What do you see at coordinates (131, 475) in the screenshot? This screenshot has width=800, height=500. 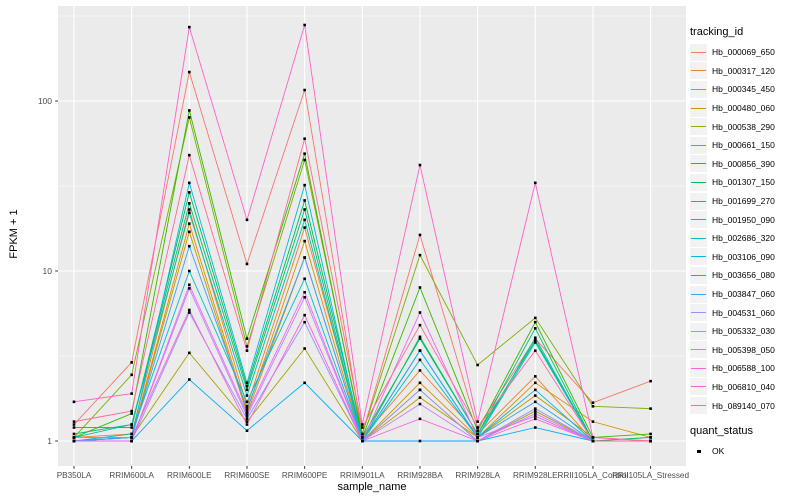 I see `x-tick-label: RRIM600LA` at bounding box center [131, 475].